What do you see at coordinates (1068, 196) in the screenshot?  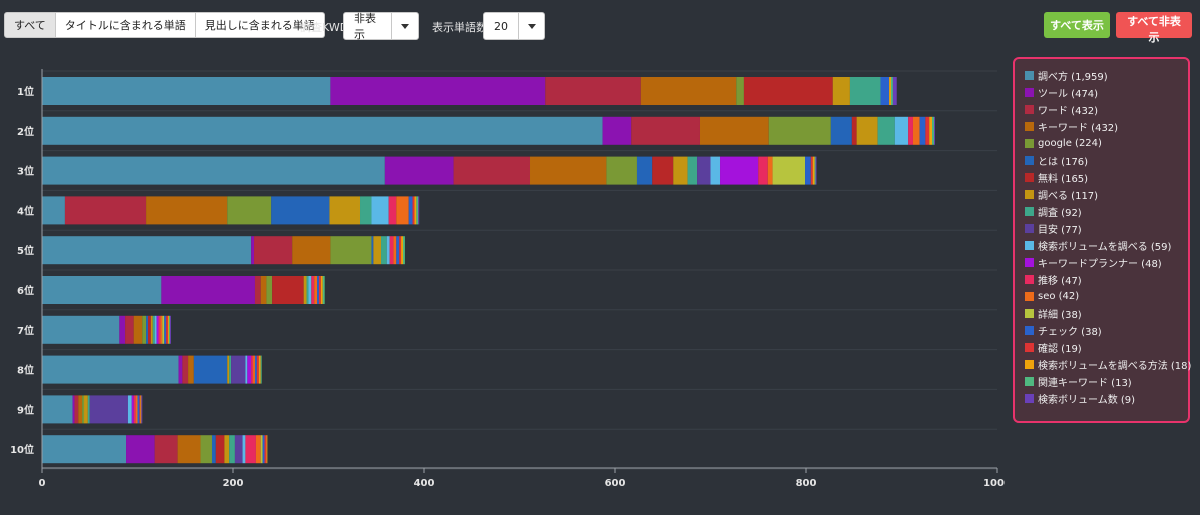 I see `legend-label: 調べる (117)` at bounding box center [1068, 196].